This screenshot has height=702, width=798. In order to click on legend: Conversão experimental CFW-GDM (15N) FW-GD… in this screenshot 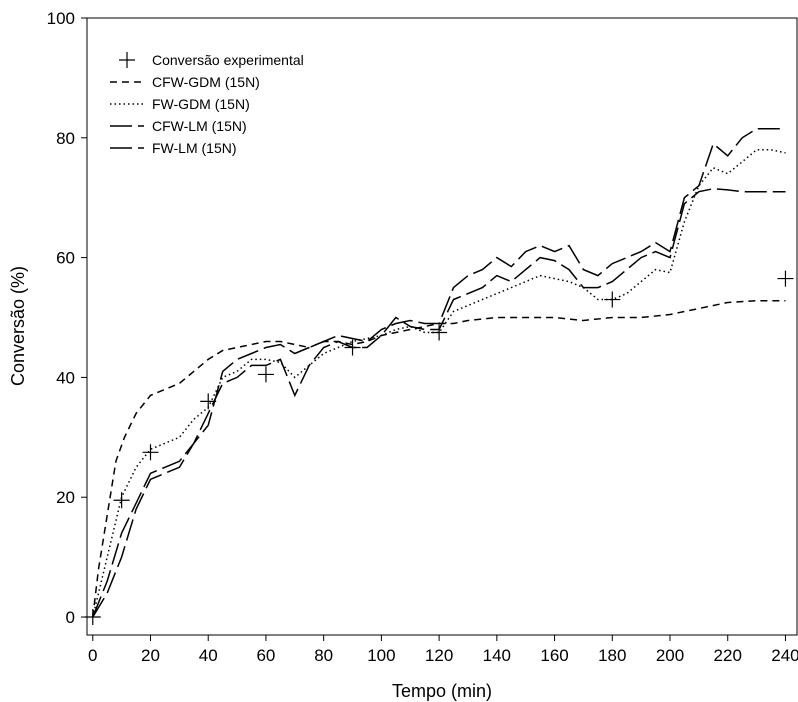, I will do `click(207, 104)`.